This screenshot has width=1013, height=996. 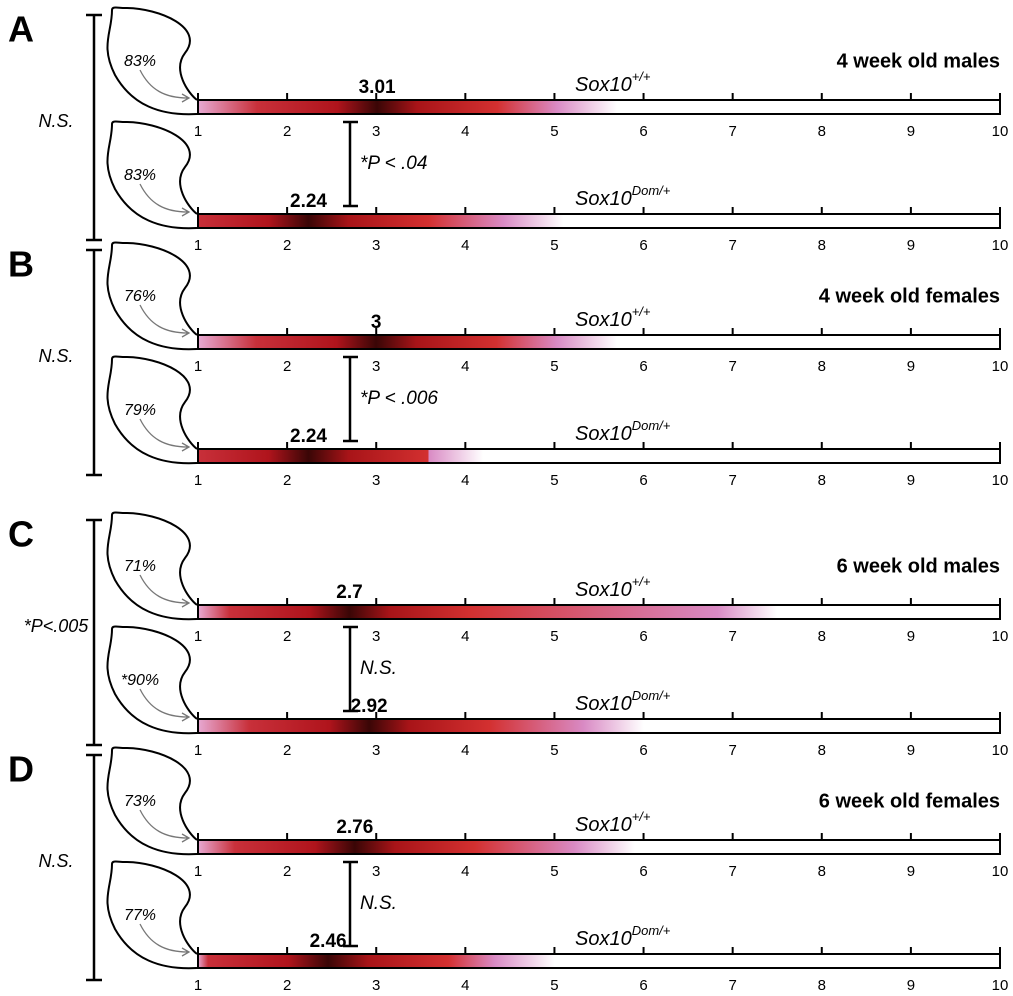 I want to click on between-stat: *P < .006, so click(x=399, y=398).